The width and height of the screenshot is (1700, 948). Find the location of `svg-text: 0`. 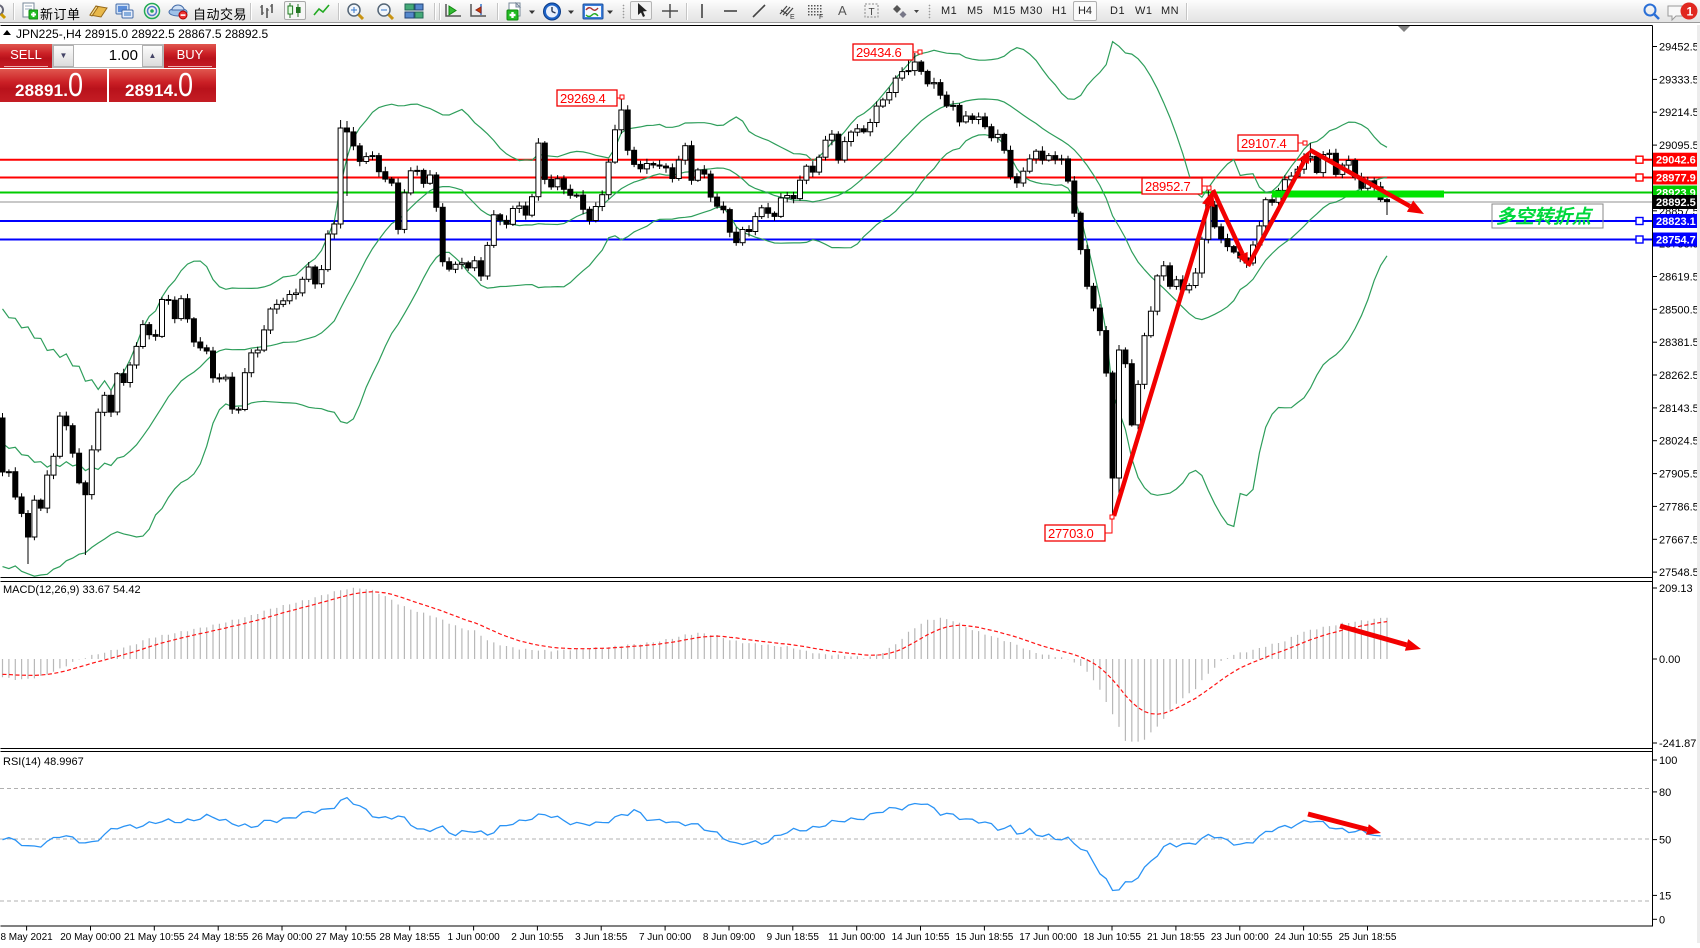

svg-text: 0 is located at coordinates (1662, 920).